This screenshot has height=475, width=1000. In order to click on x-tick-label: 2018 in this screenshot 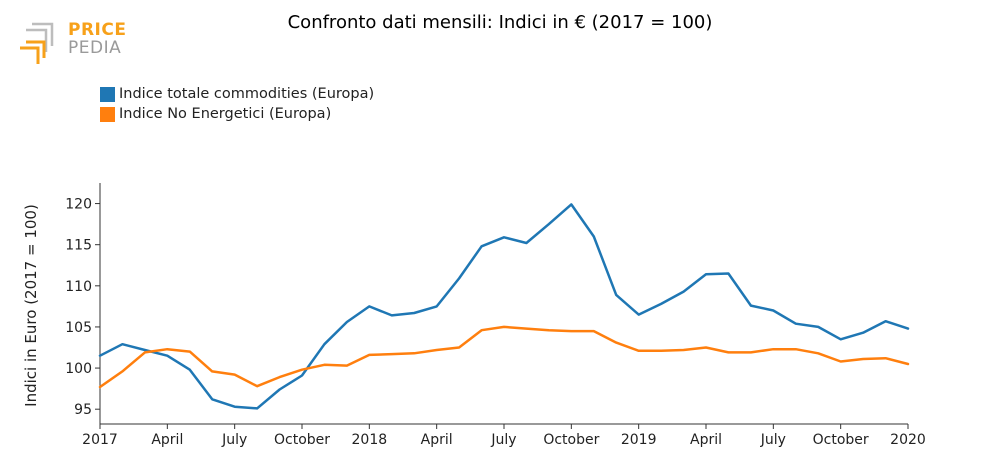, I will do `click(370, 440)`.